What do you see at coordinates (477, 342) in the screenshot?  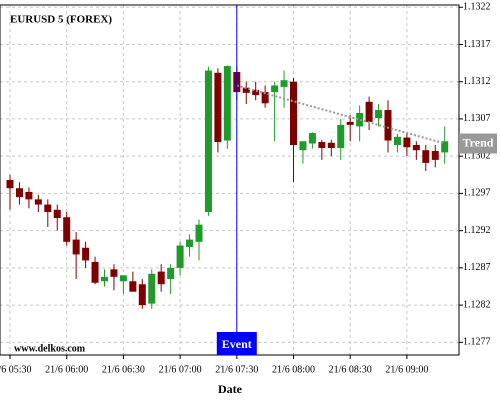 I see `y-tick-label: 1.1277` at bounding box center [477, 342].